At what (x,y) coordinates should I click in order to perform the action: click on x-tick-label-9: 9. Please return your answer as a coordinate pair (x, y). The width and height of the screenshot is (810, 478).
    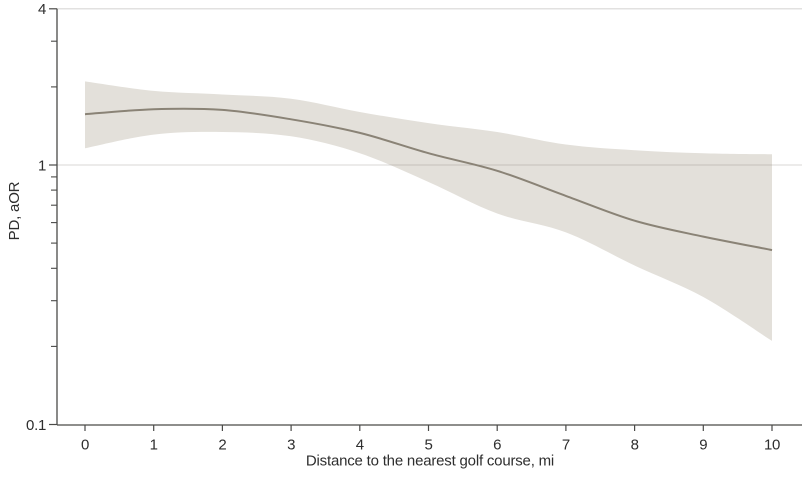
    Looking at the image, I should click on (703, 444).